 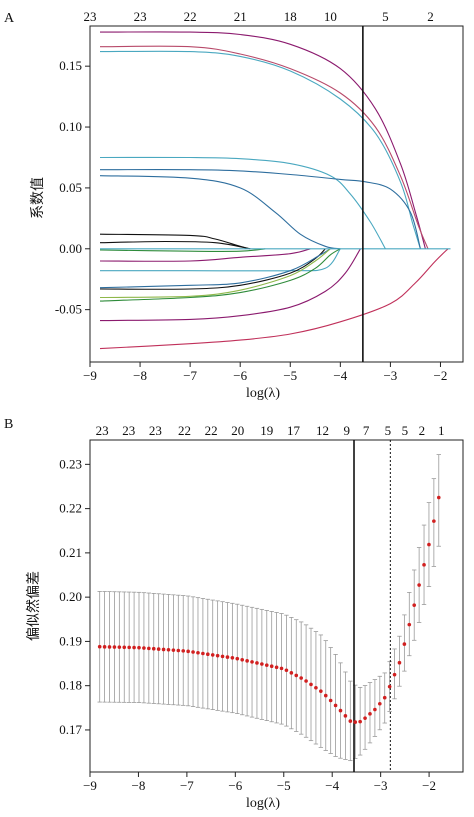 What do you see at coordinates (190, 16) in the screenshot?
I see `top-axis-label: 22` at bounding box center [190, 16].